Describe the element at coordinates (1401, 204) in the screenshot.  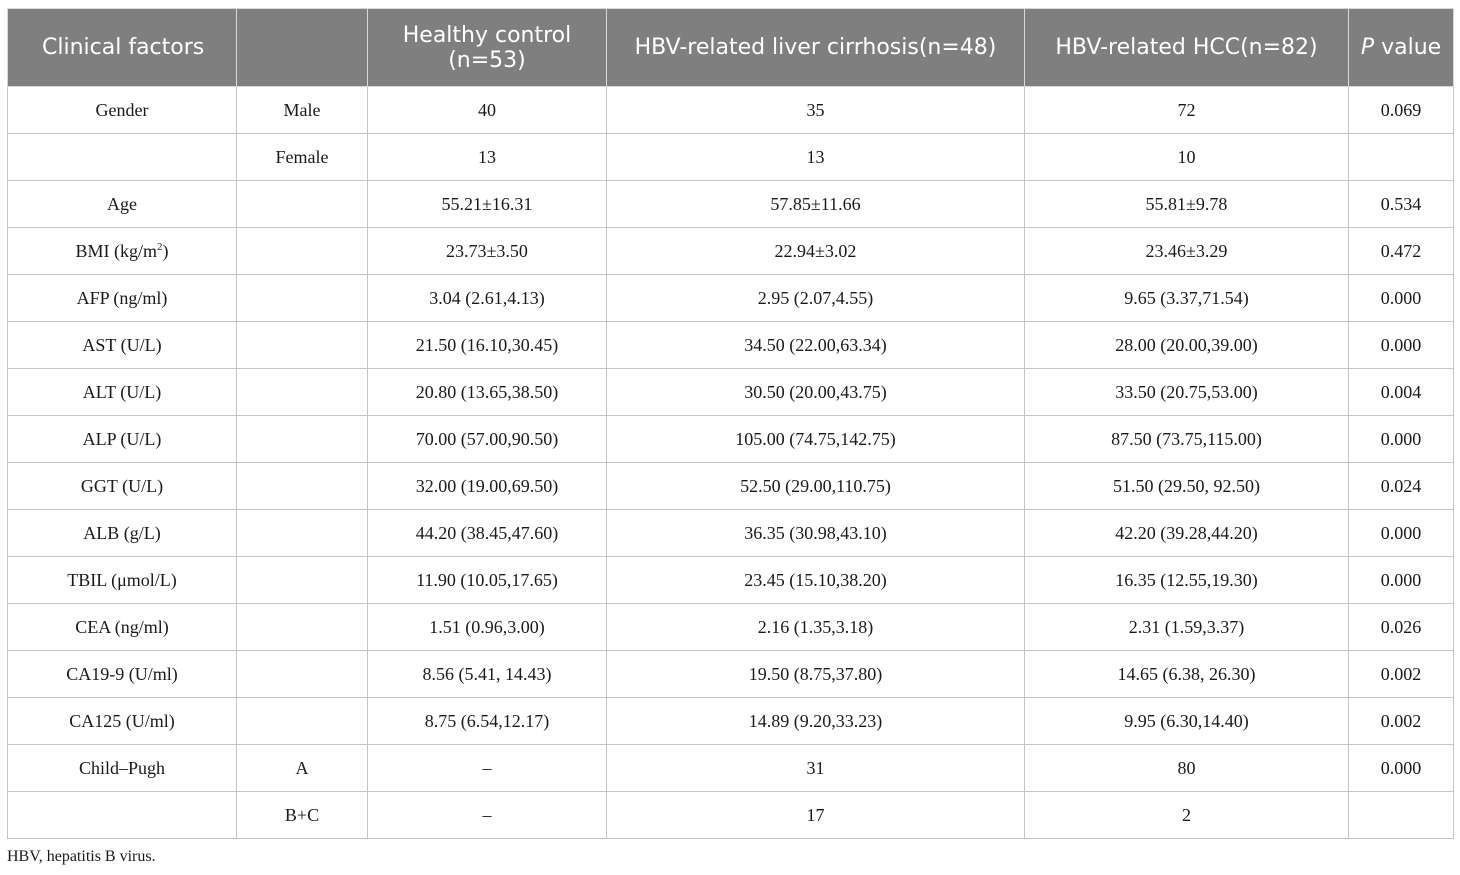
I see `cell-p-value: 0.534` at that location.